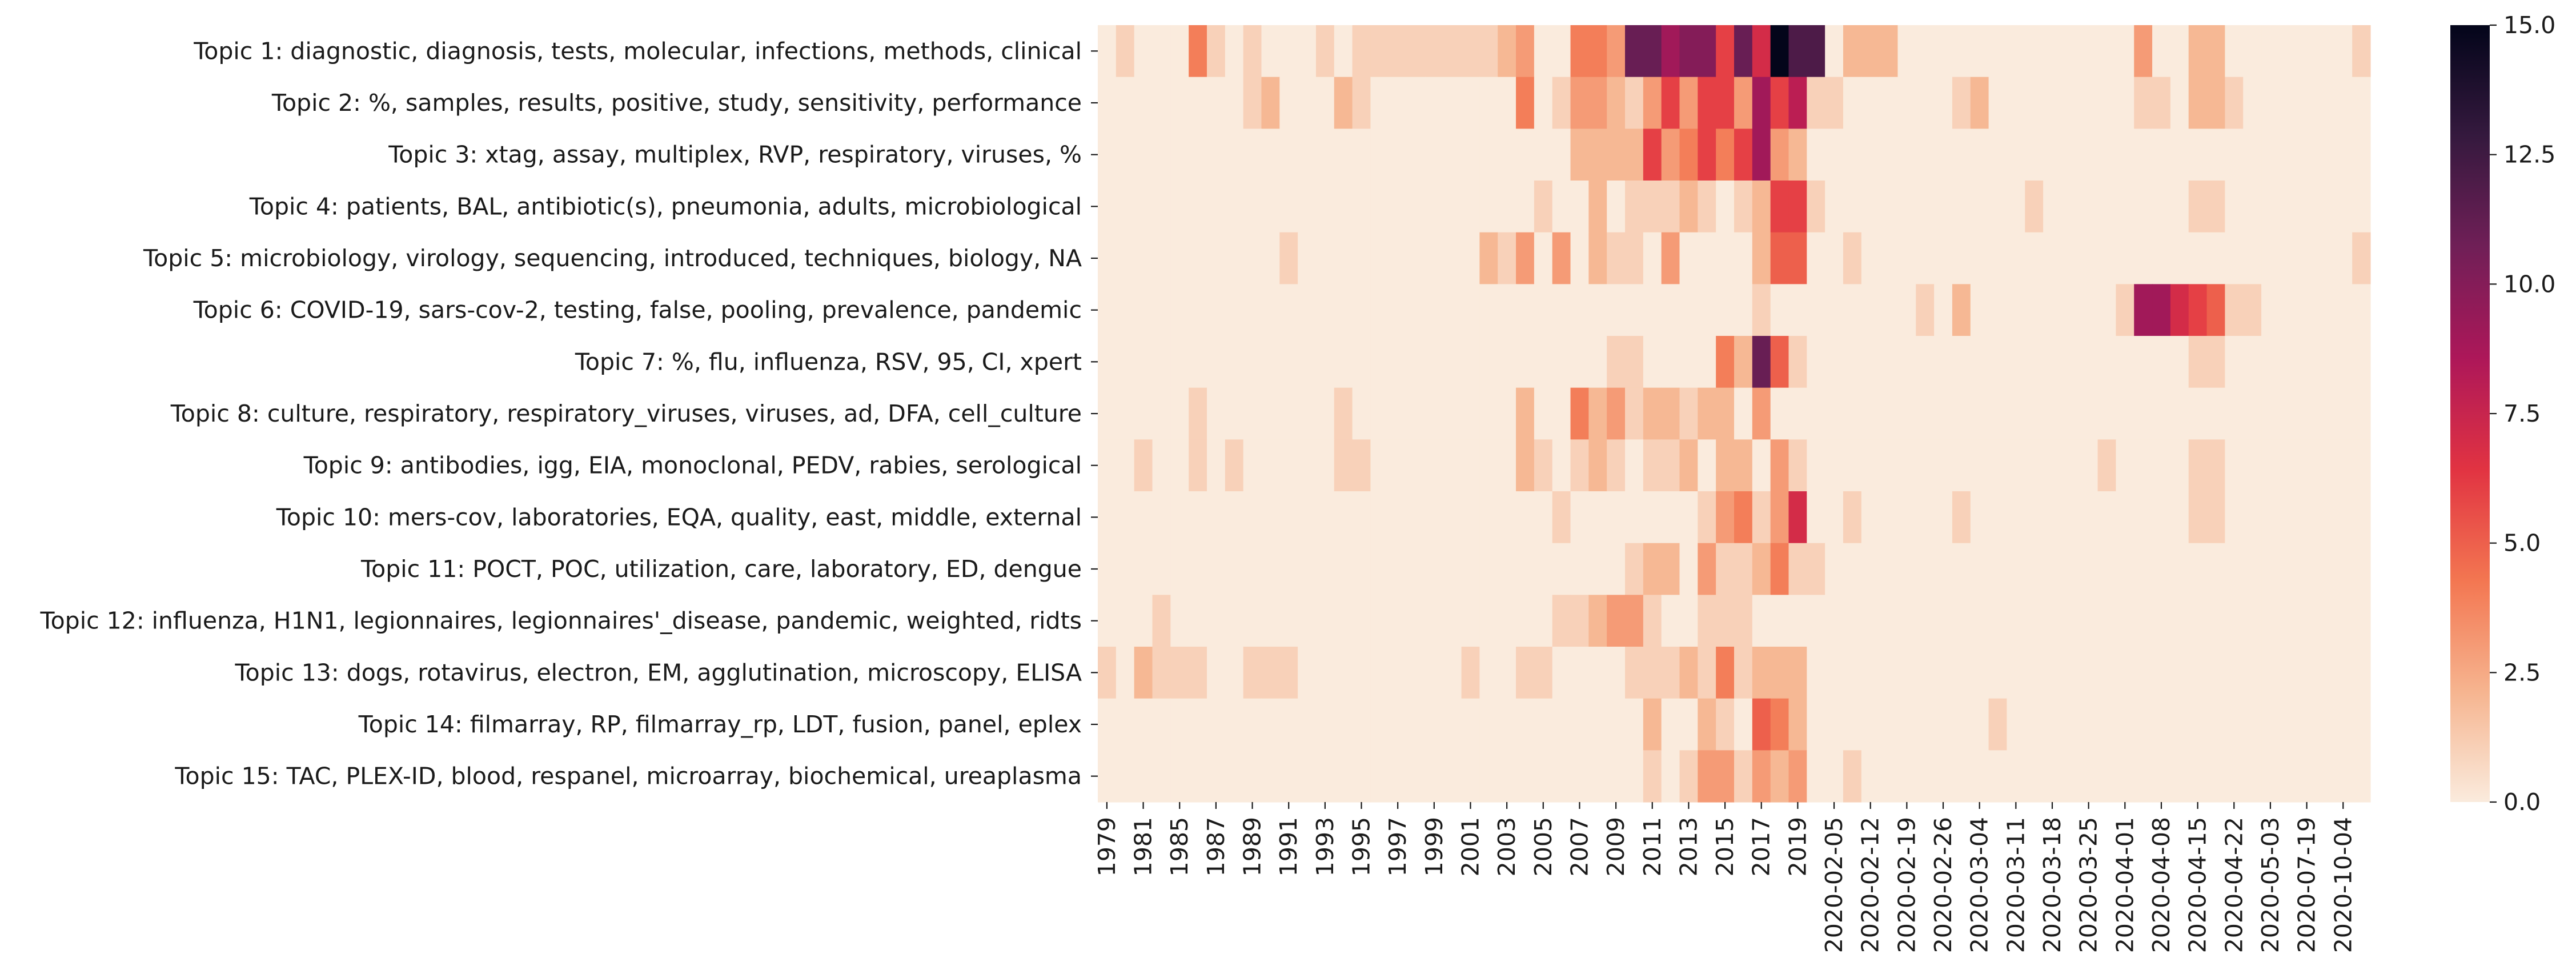 This screenshot has width=2576, height=974. I want to click on colorbar-tick-label: 0.0, so click(2522, 802).